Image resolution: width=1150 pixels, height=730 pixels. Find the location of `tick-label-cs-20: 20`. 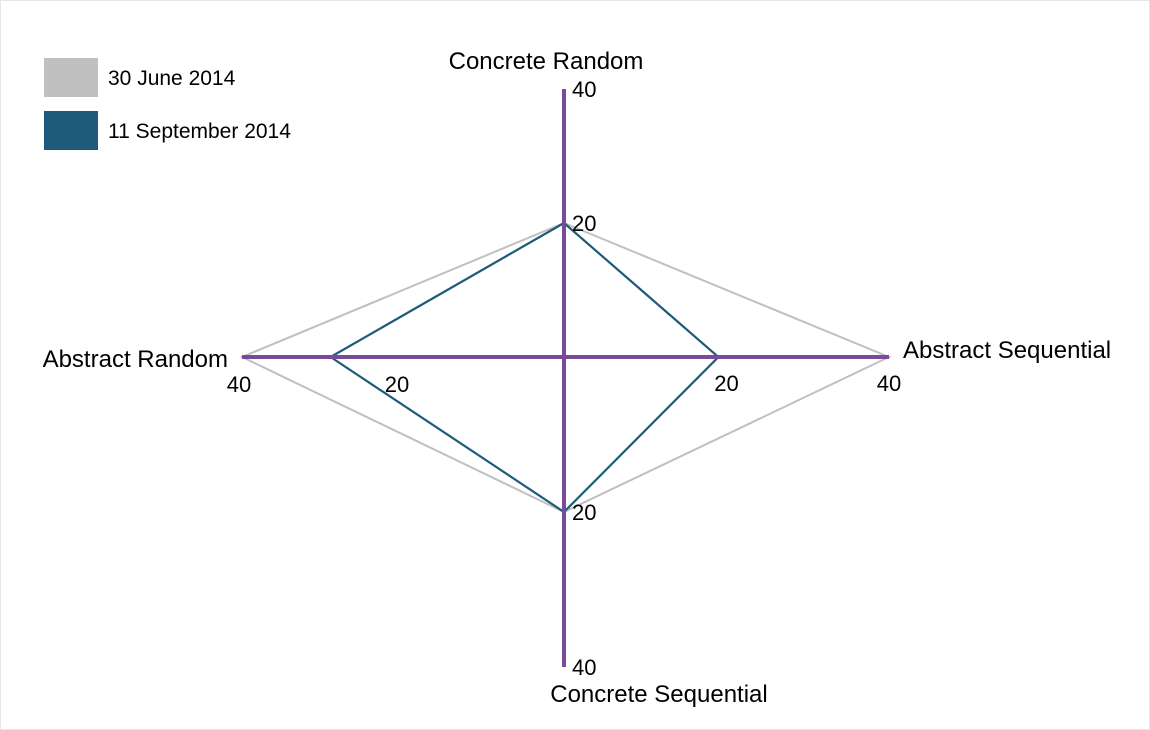

tick-label-cs-20: 20 is located at coordinates (584, 512).